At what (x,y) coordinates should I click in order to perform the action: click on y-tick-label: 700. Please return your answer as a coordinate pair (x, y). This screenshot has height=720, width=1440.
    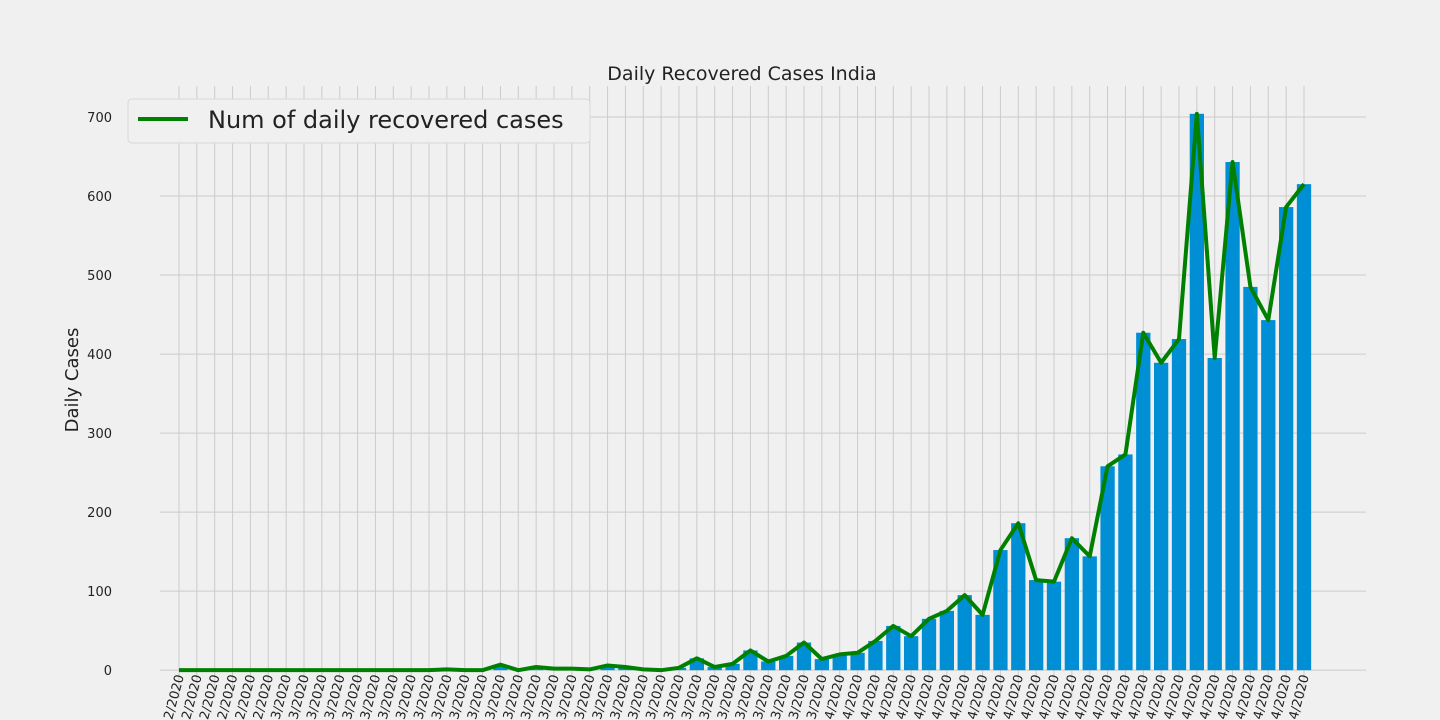
    Looking at the image, I should click on (99, 118).